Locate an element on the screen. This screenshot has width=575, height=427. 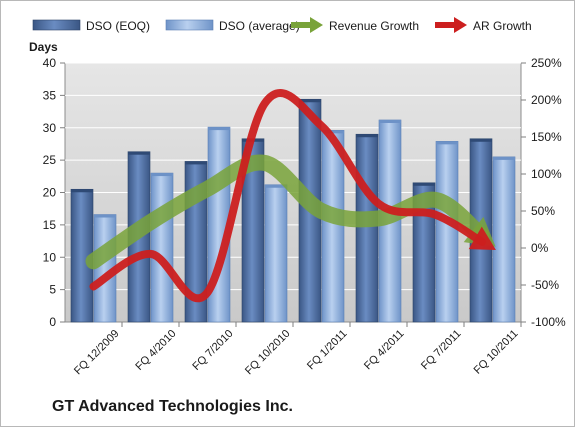
y-left-tick-label: 25 is located at coordinates (50, 160).